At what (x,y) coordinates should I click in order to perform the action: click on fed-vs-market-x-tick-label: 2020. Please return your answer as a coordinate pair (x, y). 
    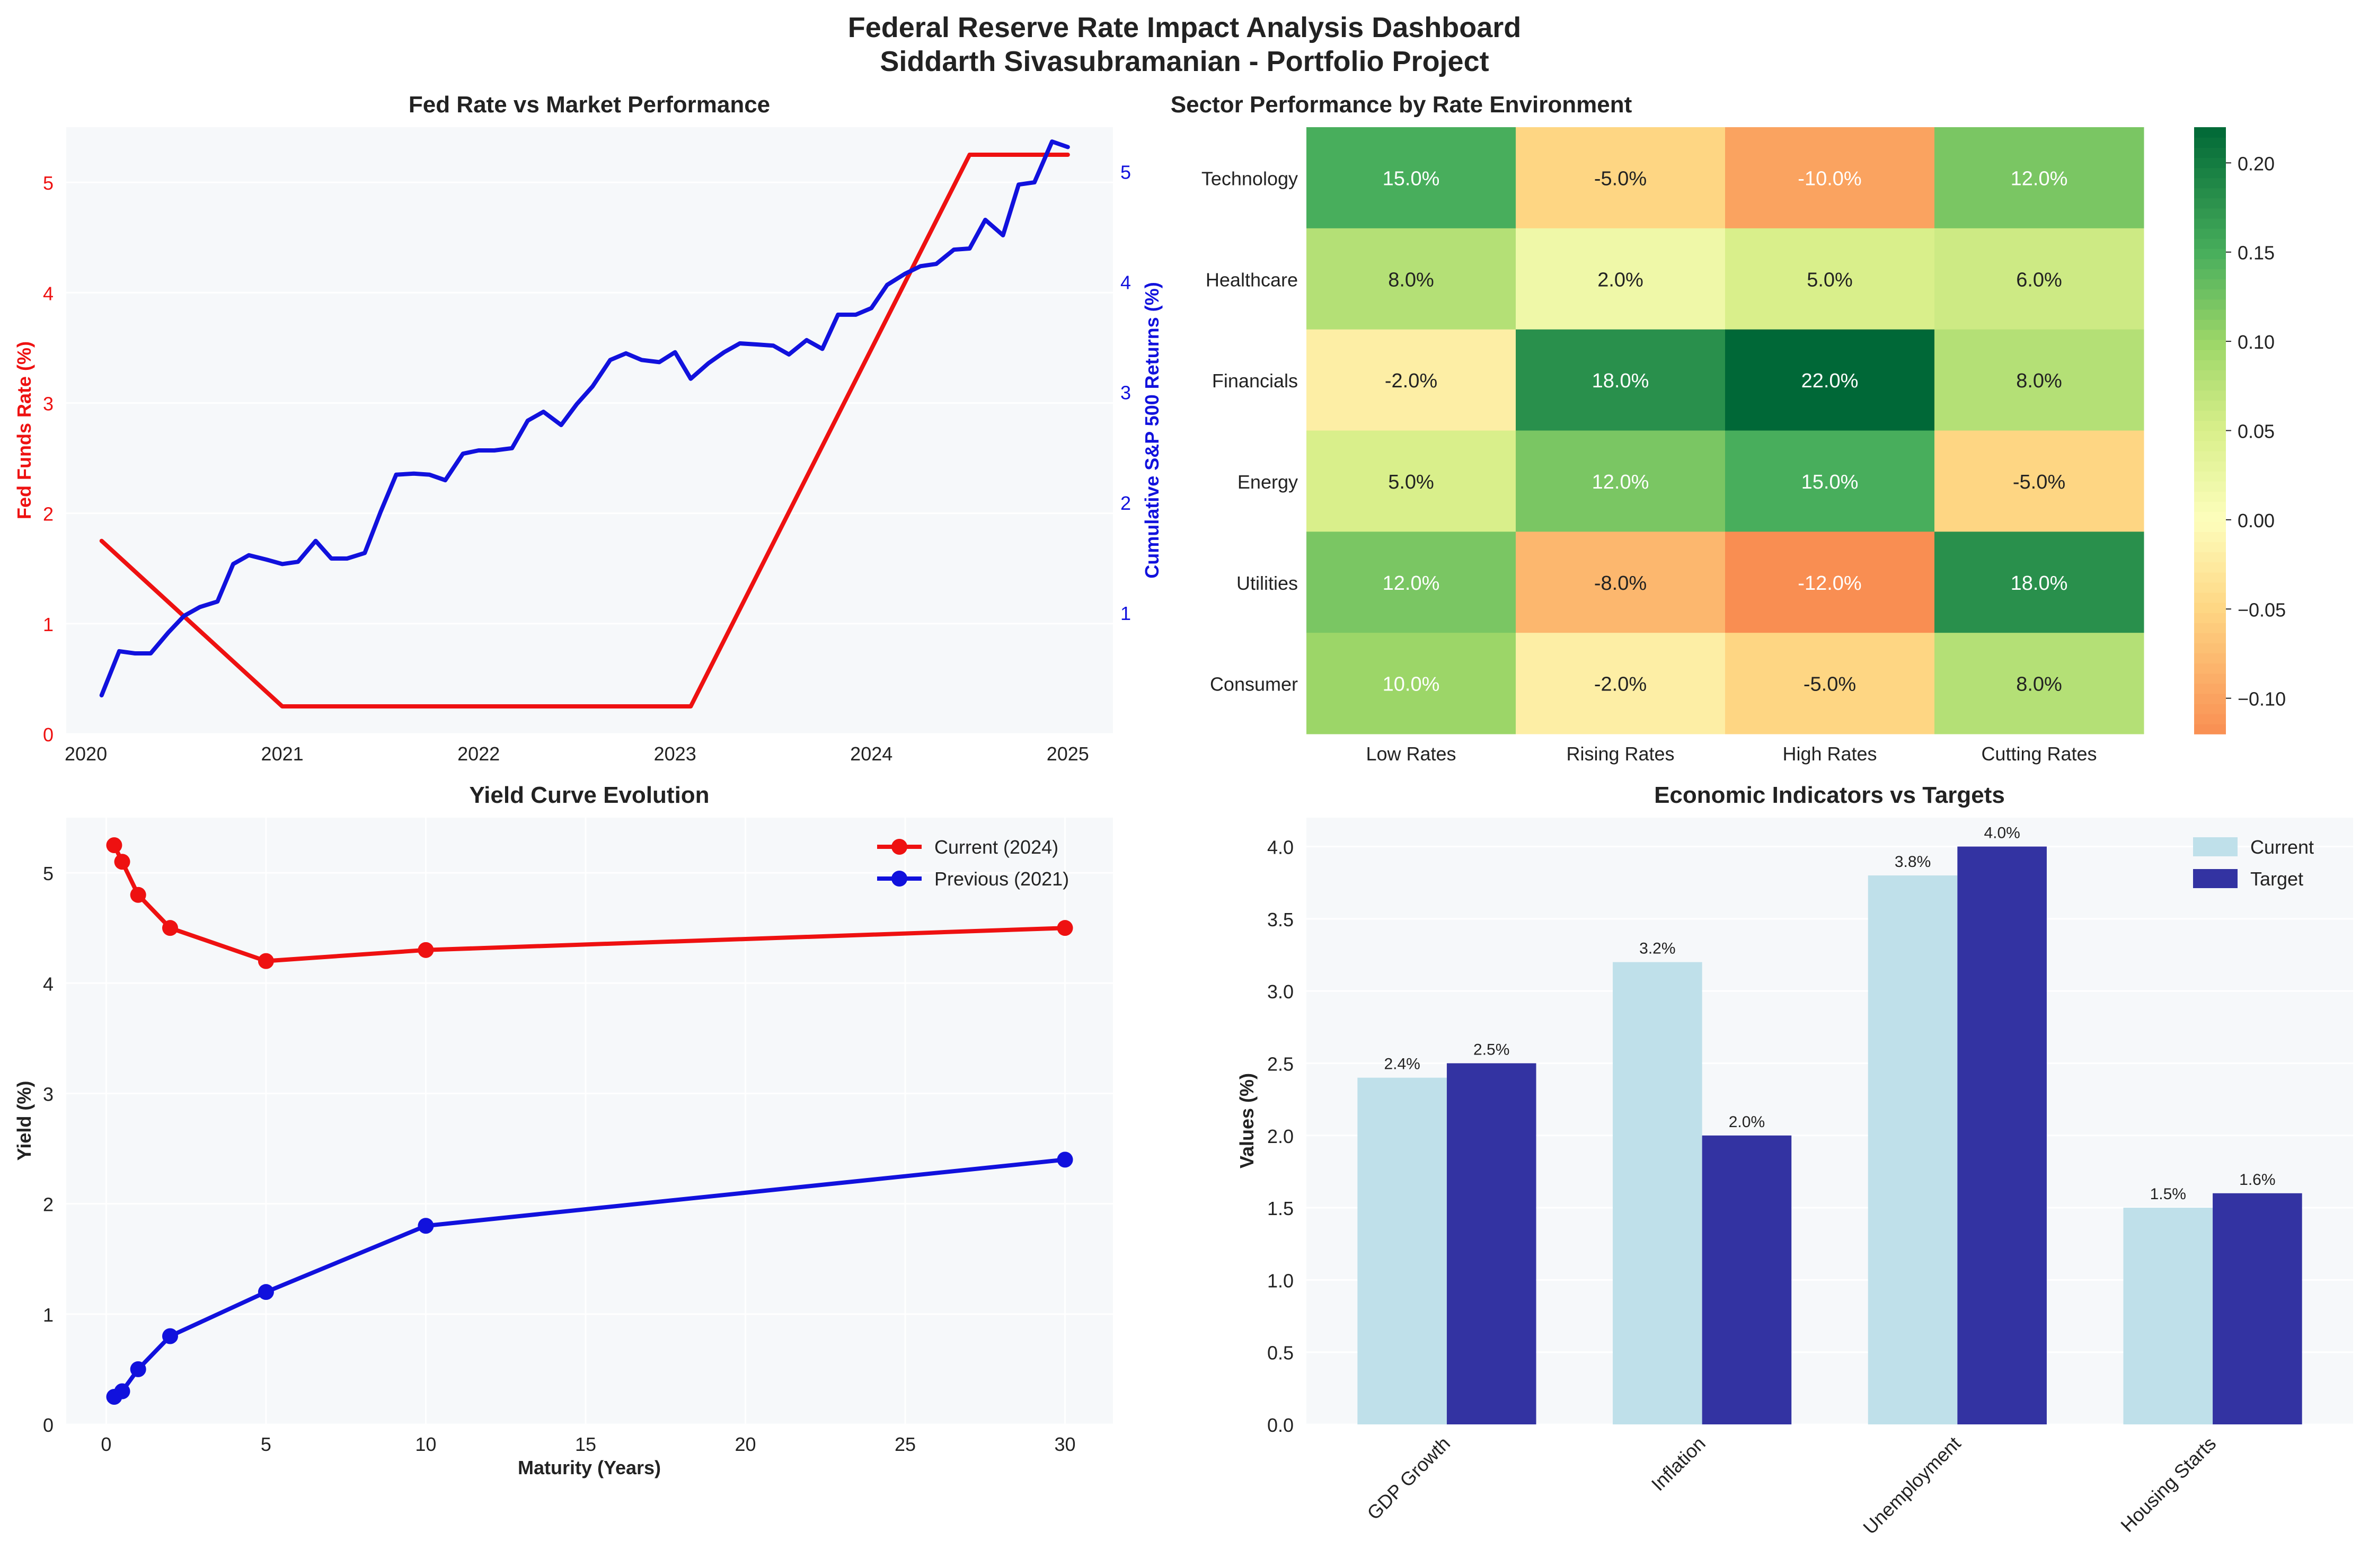
    Looking at the image, I should click on (86, 754).